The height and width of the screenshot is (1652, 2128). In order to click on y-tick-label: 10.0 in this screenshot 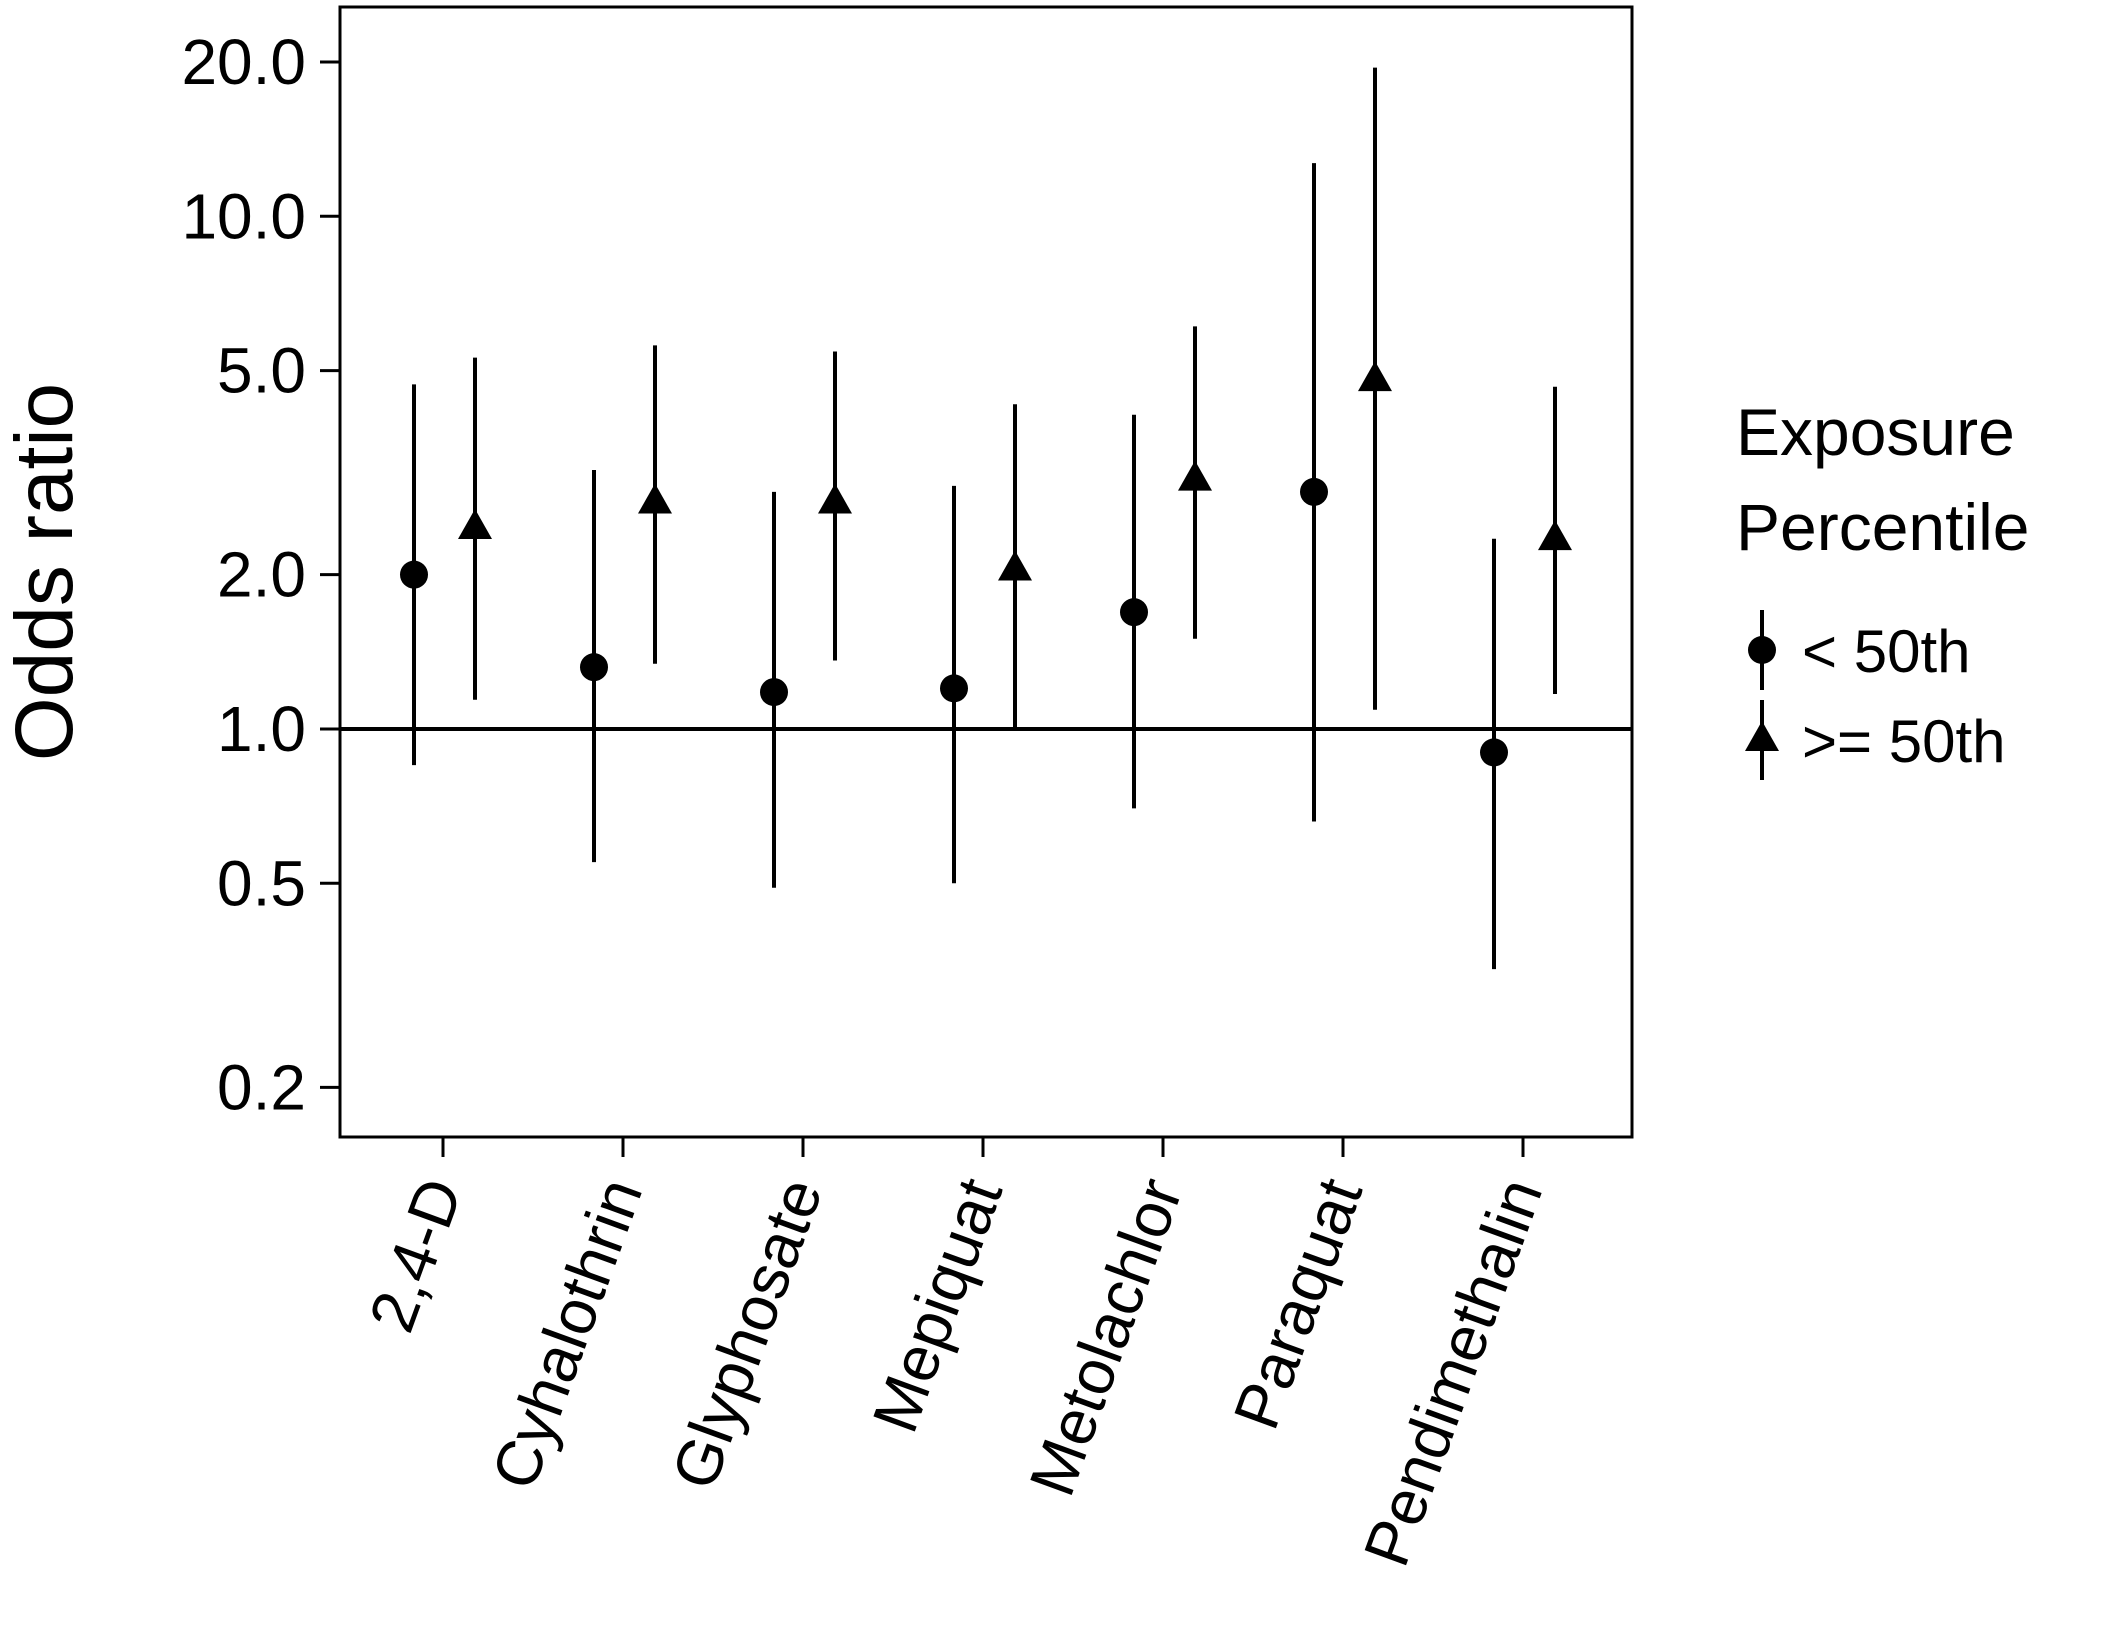, I will do `click(243, 216)`.